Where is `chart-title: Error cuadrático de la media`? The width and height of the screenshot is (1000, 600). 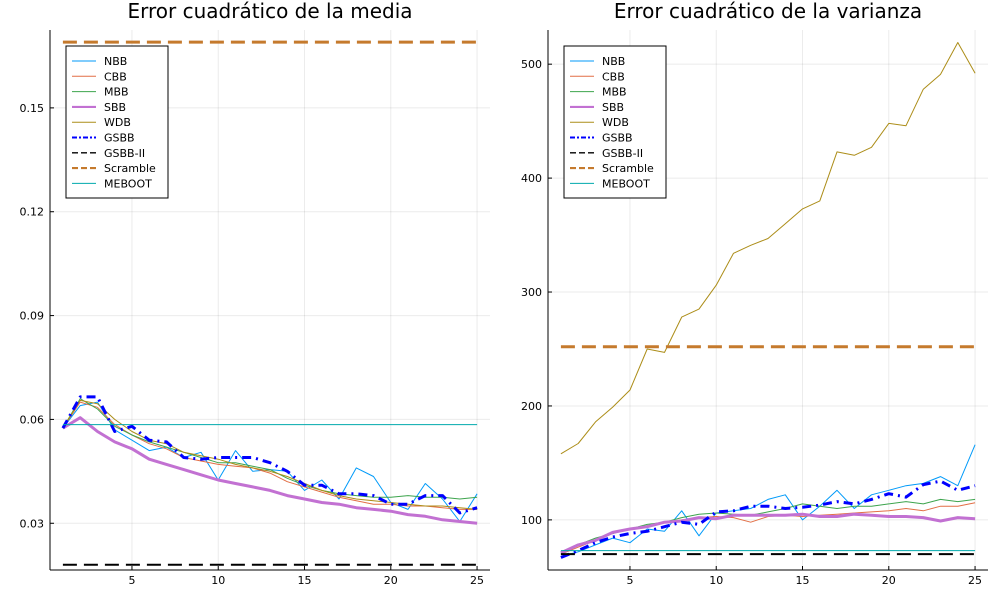
chart-title: Error cuadrático de la media is located at coordinates (269, 11).